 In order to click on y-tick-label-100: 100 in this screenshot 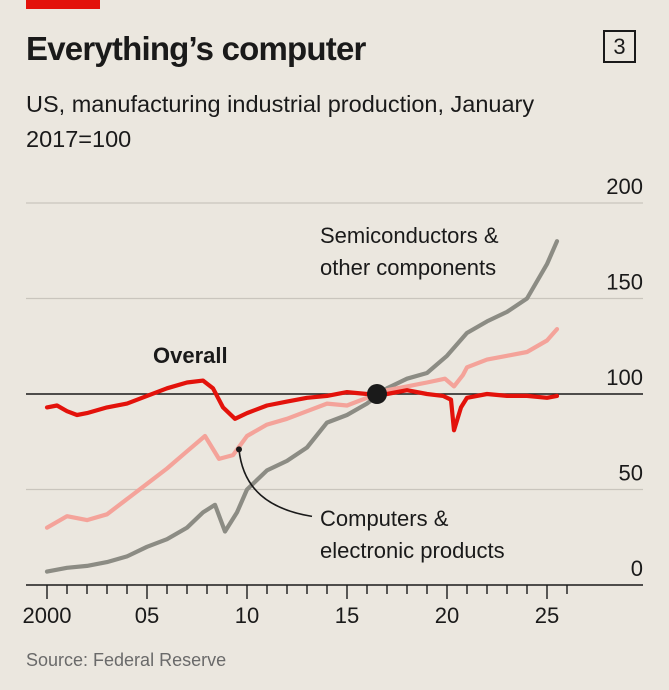, I will do `click(624, 377)`.